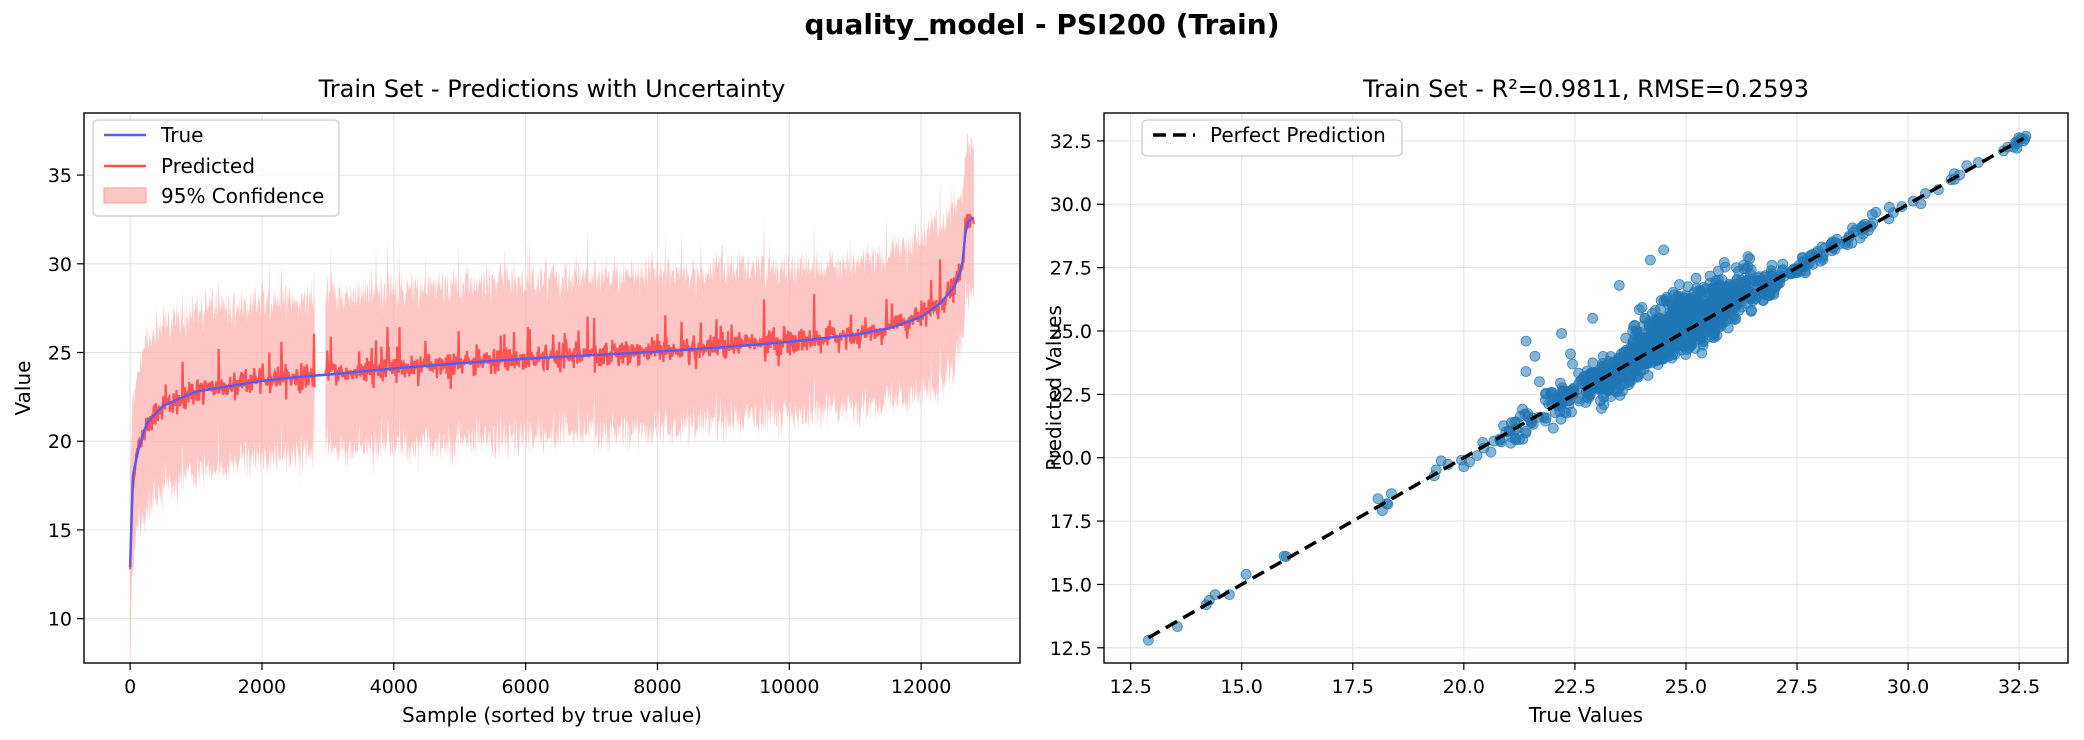 This screenshot has height=740, width=2084. I want to click on plot2-legend: Perfect Prediction, so click(1272, 138).